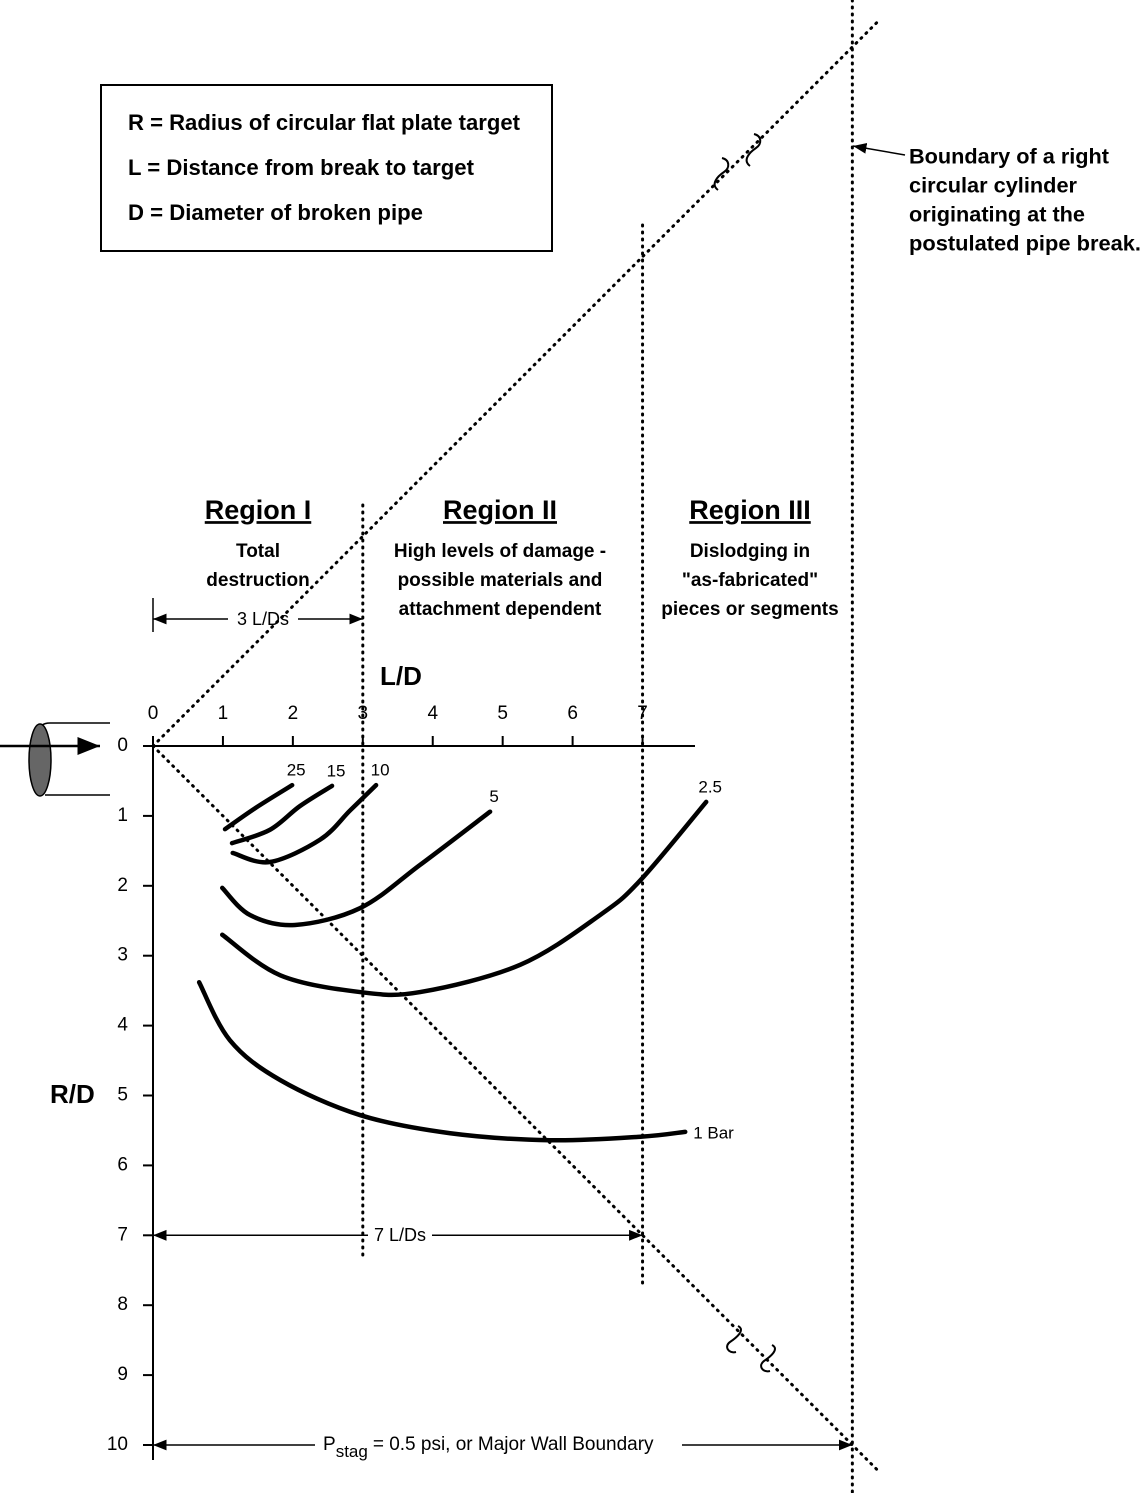  Describe the element at coordinates (153, 713) in the screenshot. I see `x-tick-label: 0` at that location.